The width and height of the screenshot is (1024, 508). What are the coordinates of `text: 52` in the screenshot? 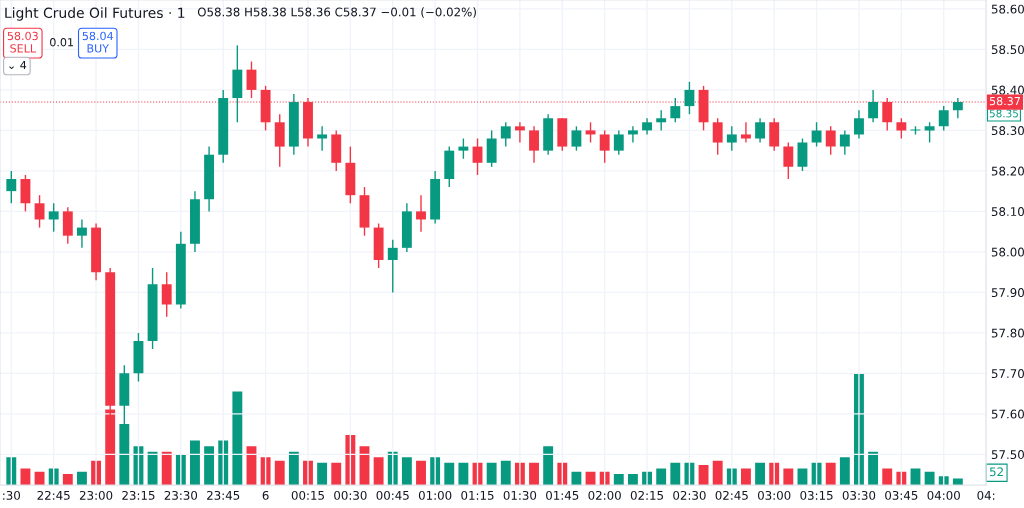 It's located at (996, 472).